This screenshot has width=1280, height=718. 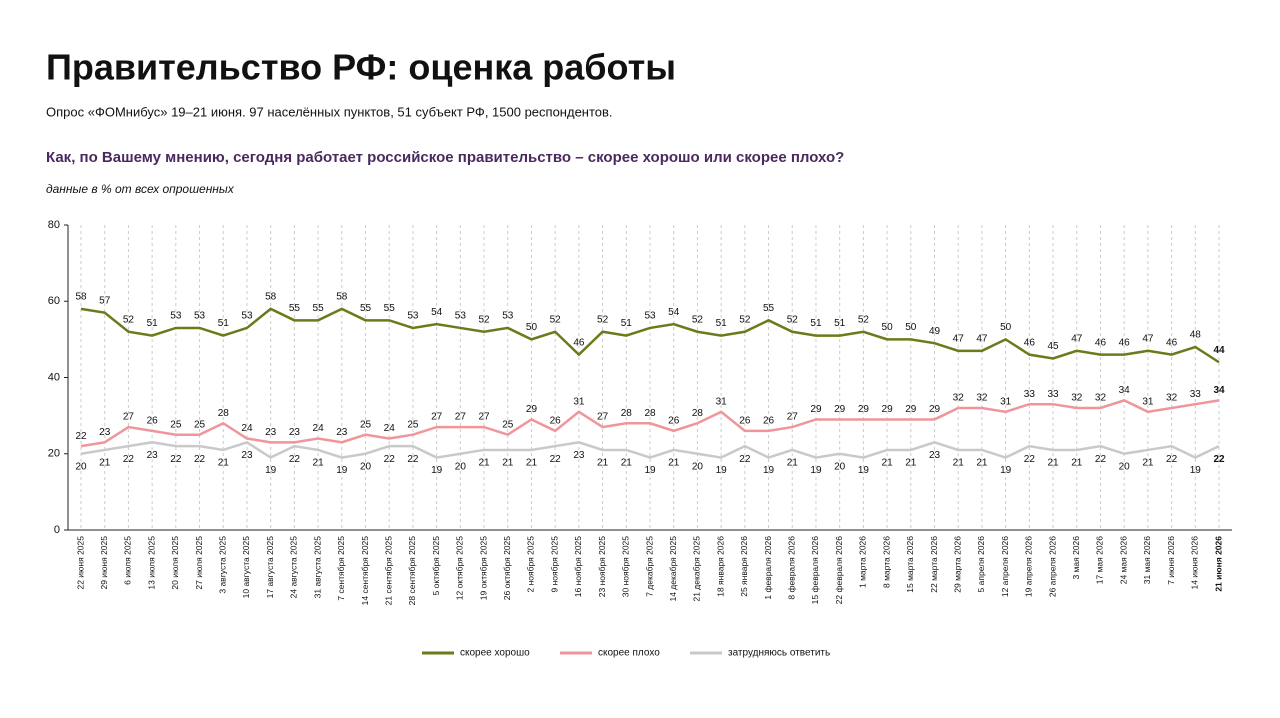 What do you see at coordinates (128, 560) in the screenshot?
I see `x-tick-label: 6 июля 2025` at bounding box center [128, 560].